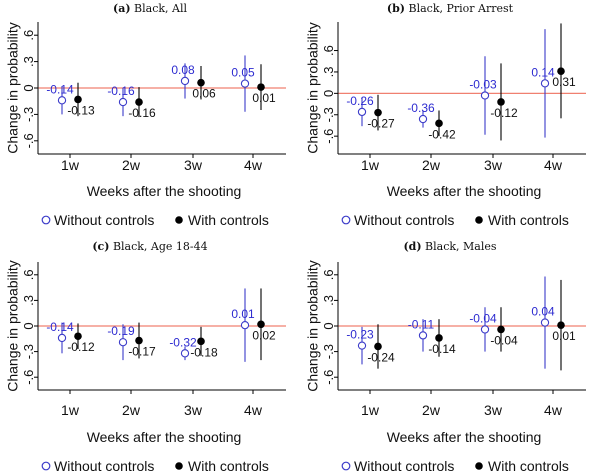 The height and width of the screenshot is (473, 600). Describe the element at coordinates (121, 331) in the screenshot. I see `value-label-without-controls: -0.19` at that location.